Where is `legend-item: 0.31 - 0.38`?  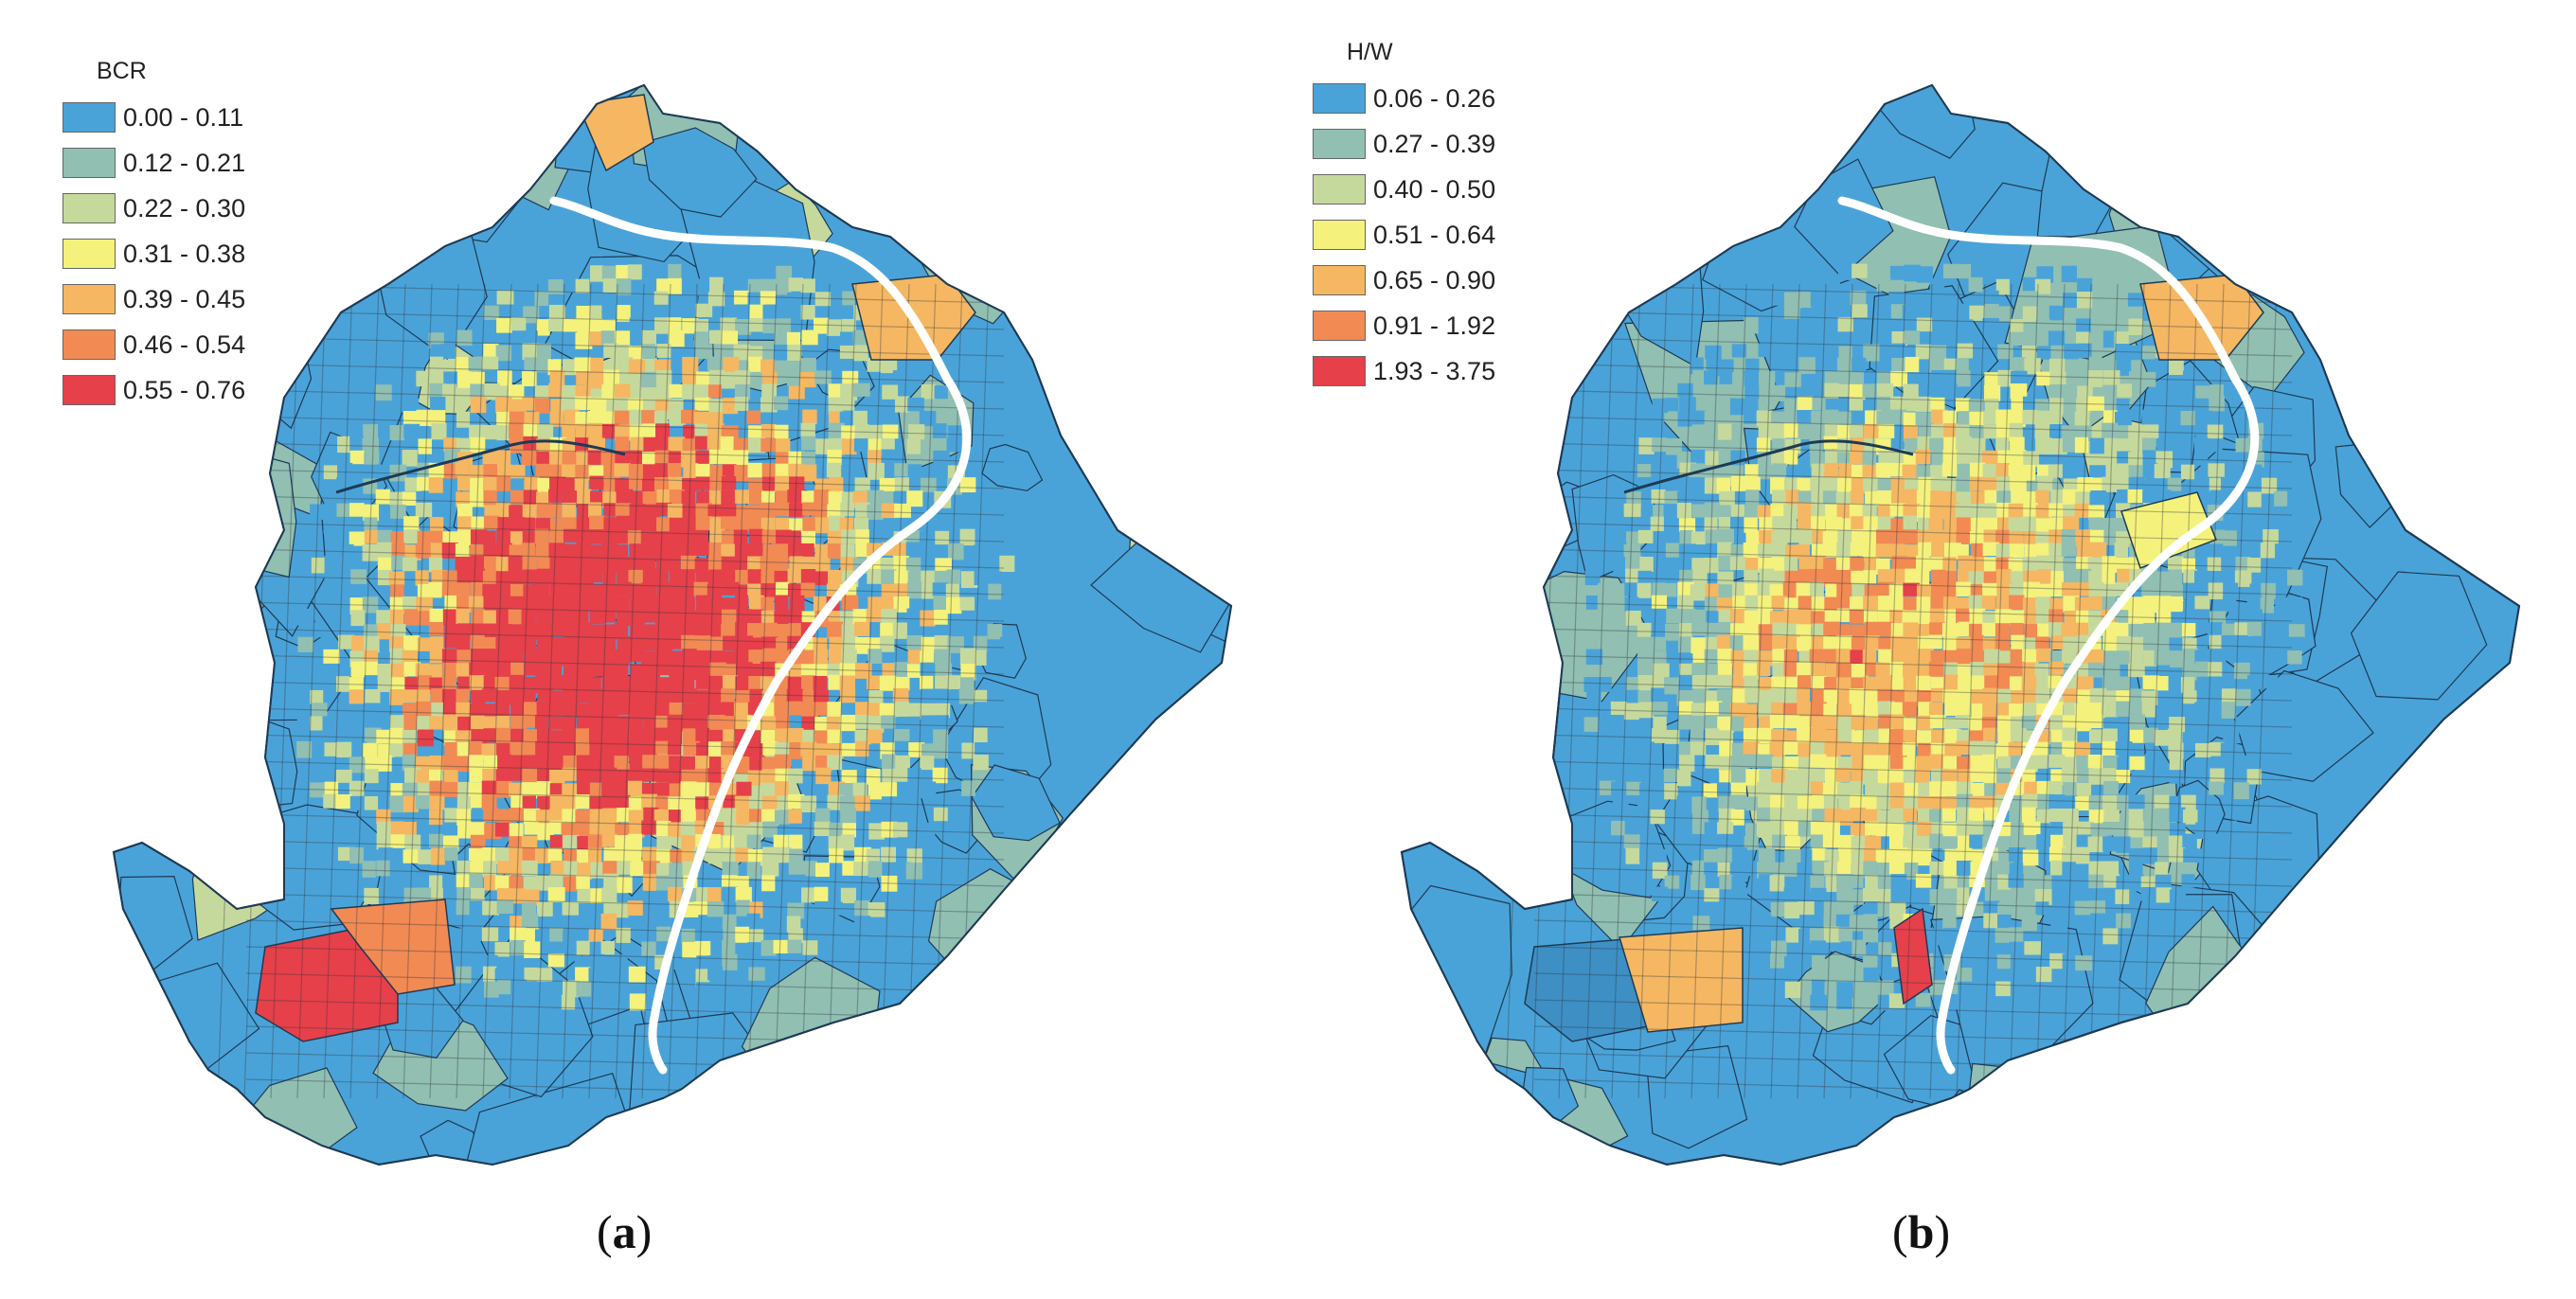
legend-item: 0.31 - 0.38 is located at coordinates (154, 253).